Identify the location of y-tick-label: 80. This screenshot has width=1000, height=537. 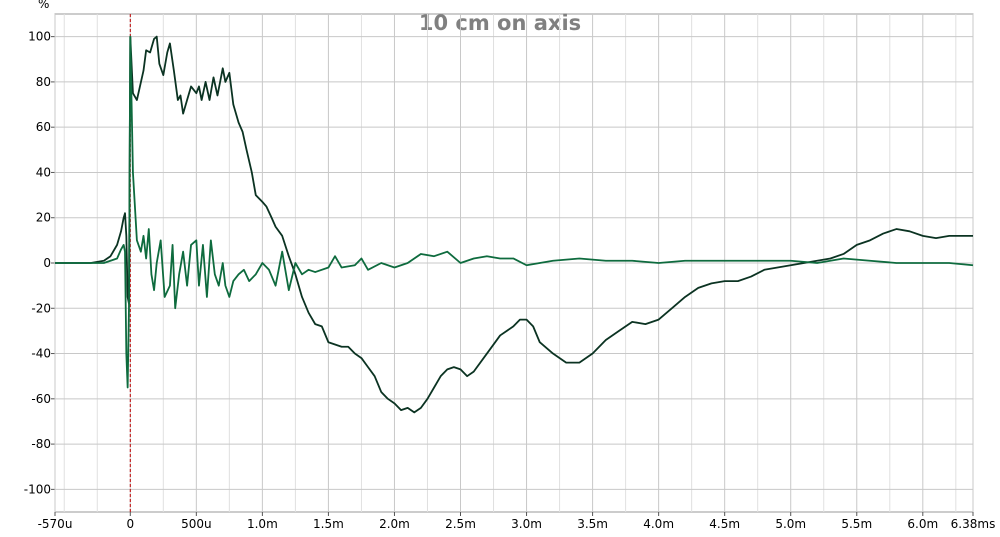
(43, 82).